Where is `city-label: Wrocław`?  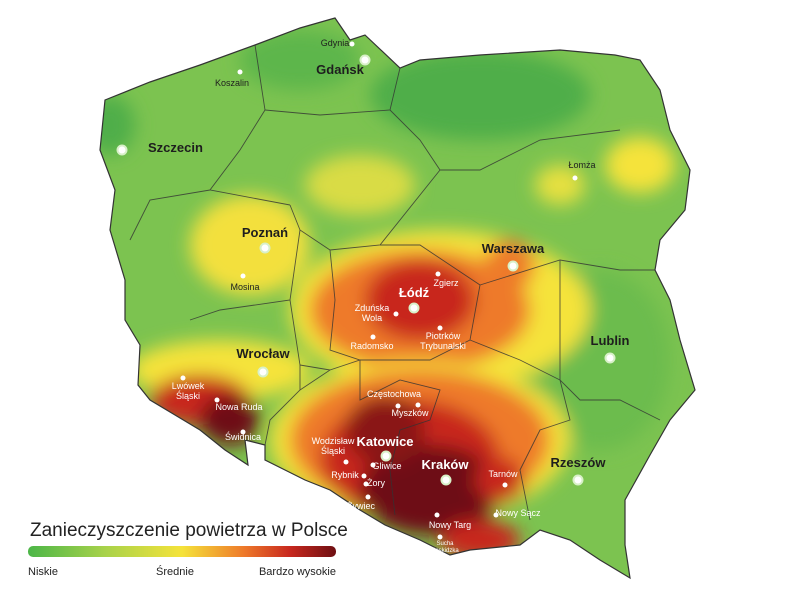 city-label: Wrocław is located at coordinates (263, 353).